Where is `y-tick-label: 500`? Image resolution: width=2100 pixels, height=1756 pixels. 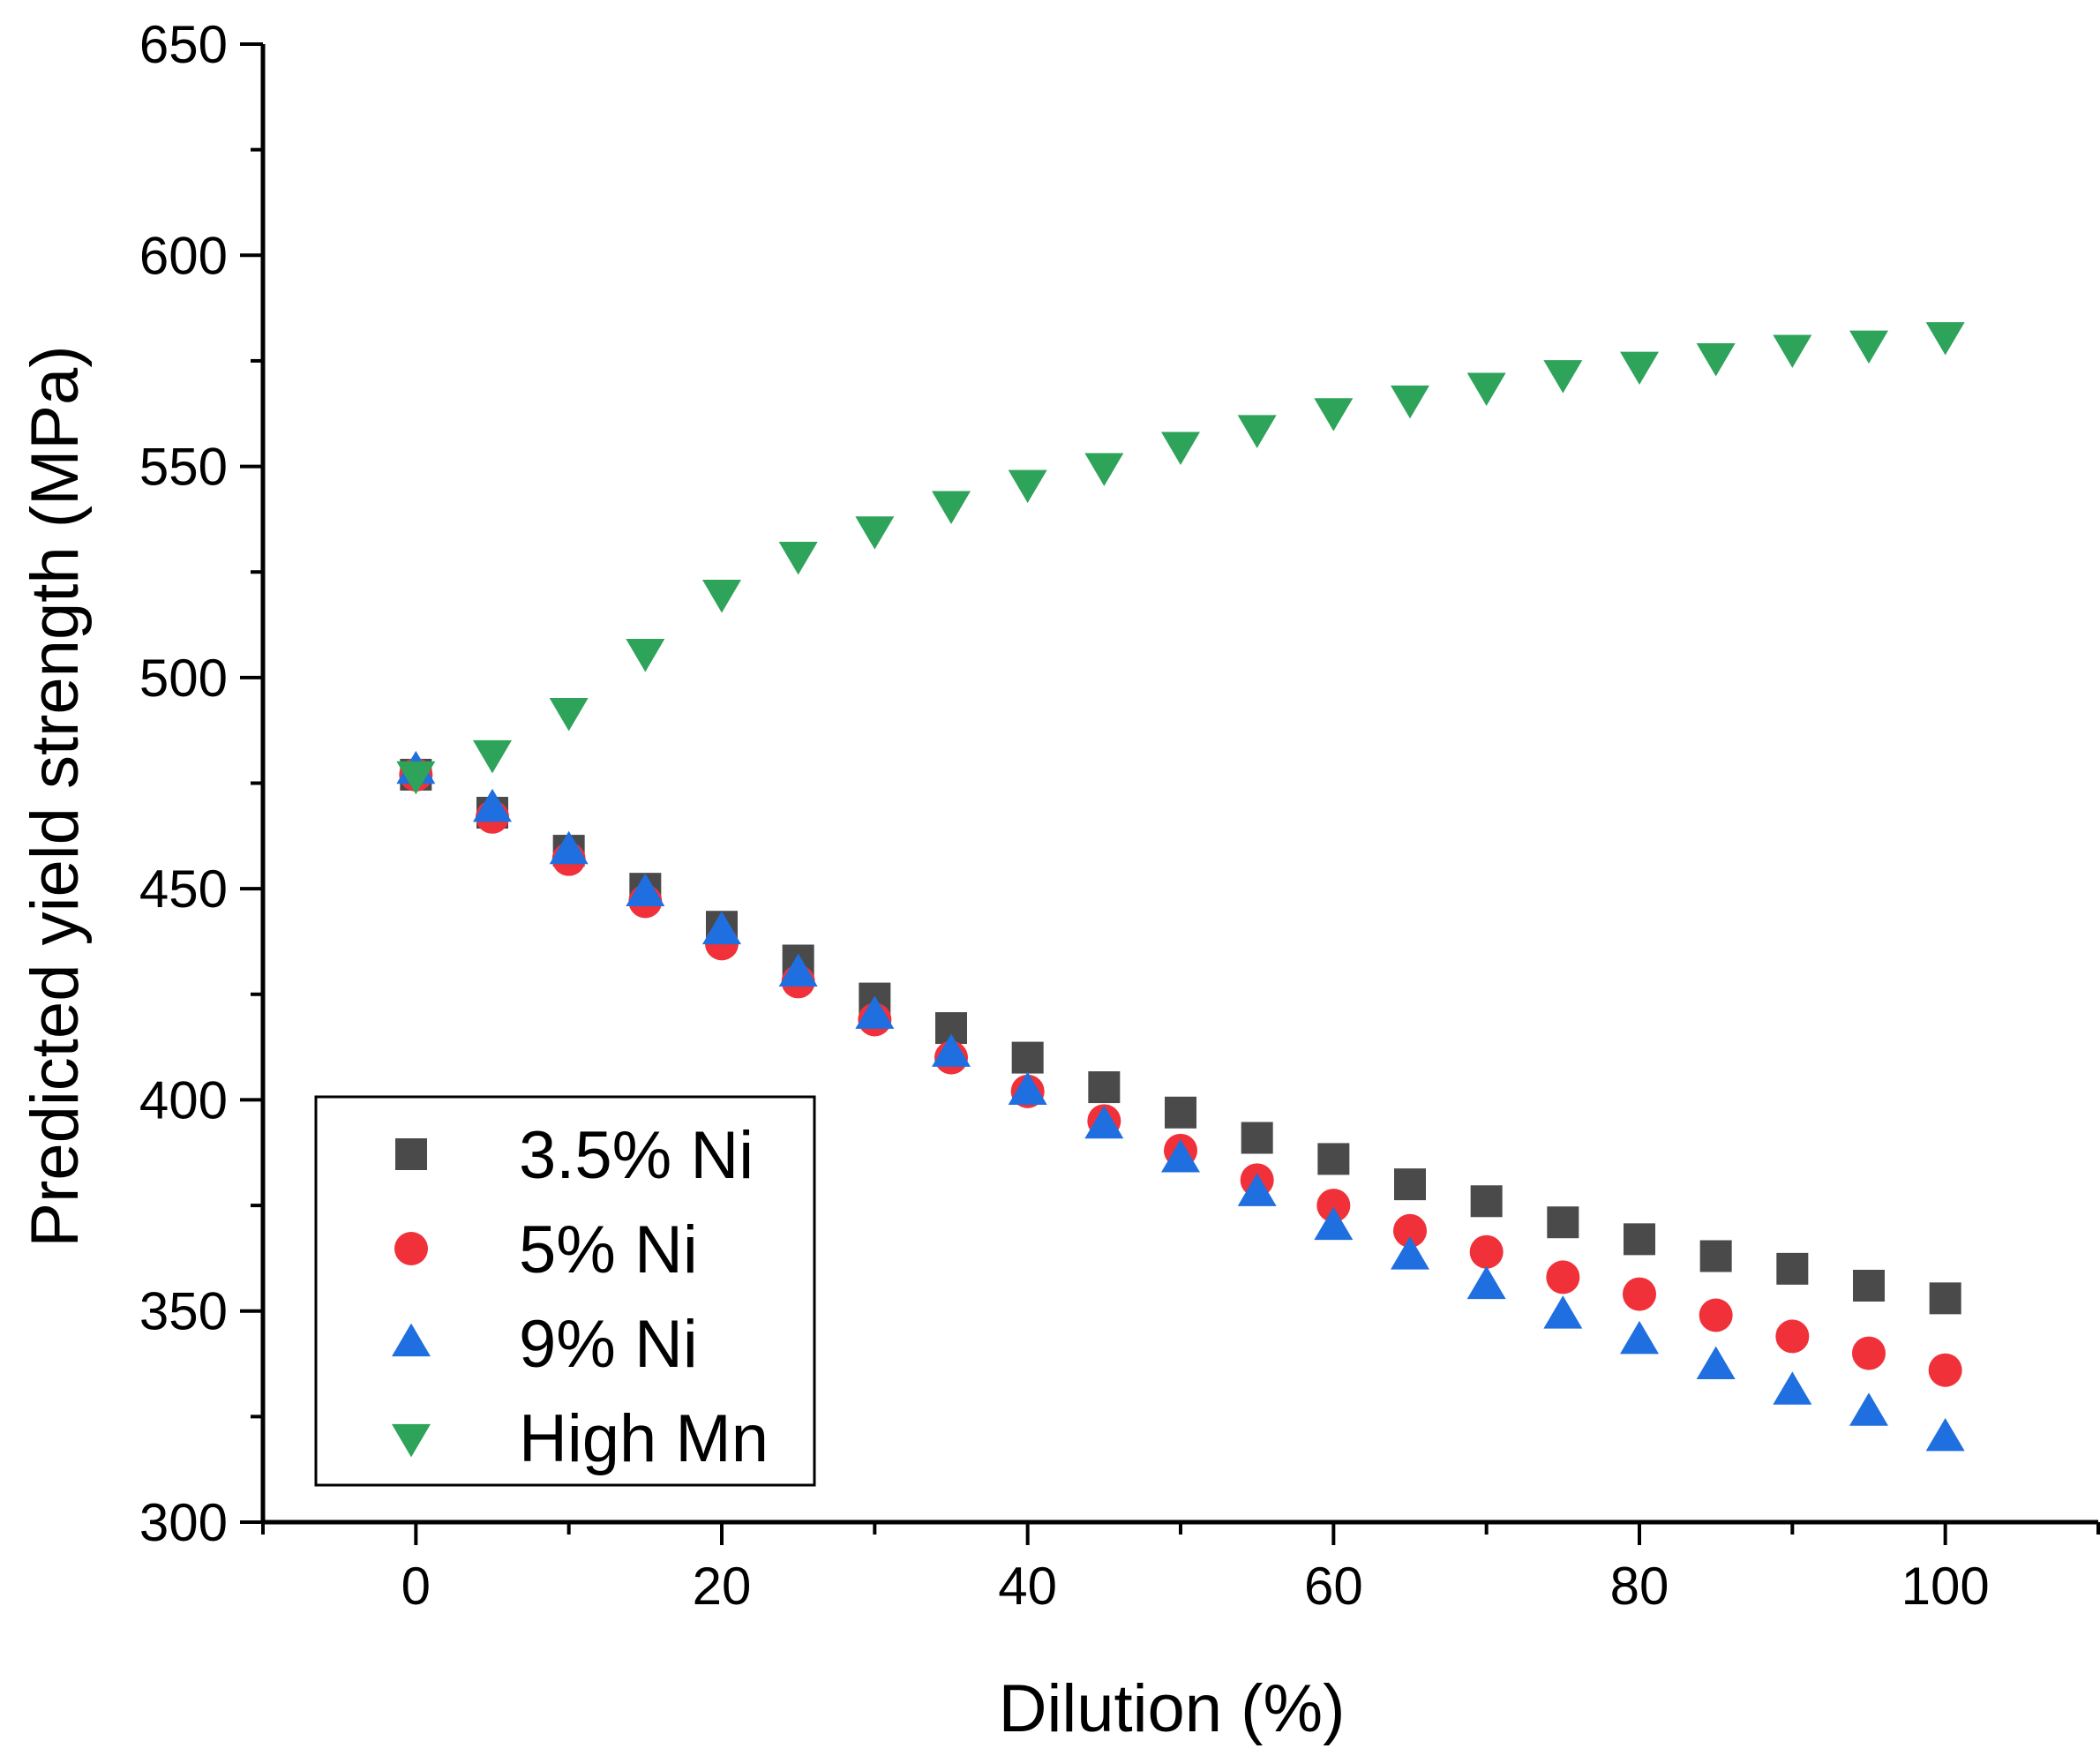
y-tick-label: 500 is located at coordinates (183, 678).